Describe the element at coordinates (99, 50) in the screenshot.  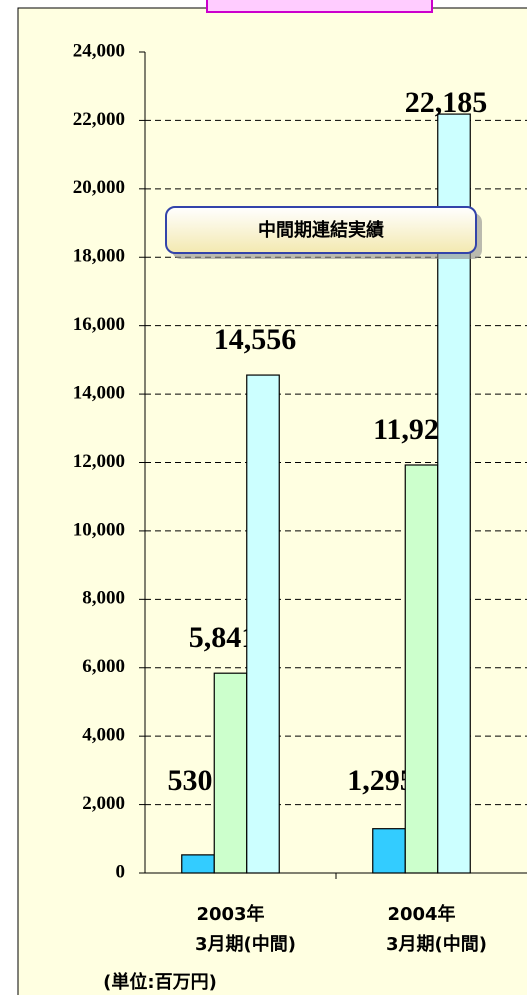
I see `y-tick-label: 24,000` at that location.